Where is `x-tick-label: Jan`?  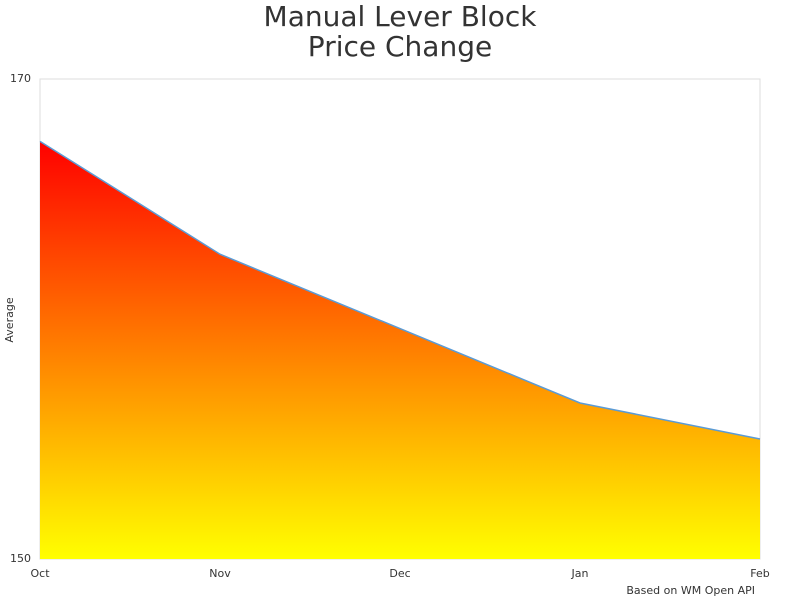
x-tick-label: Jan is located at coordinates (580, 573).